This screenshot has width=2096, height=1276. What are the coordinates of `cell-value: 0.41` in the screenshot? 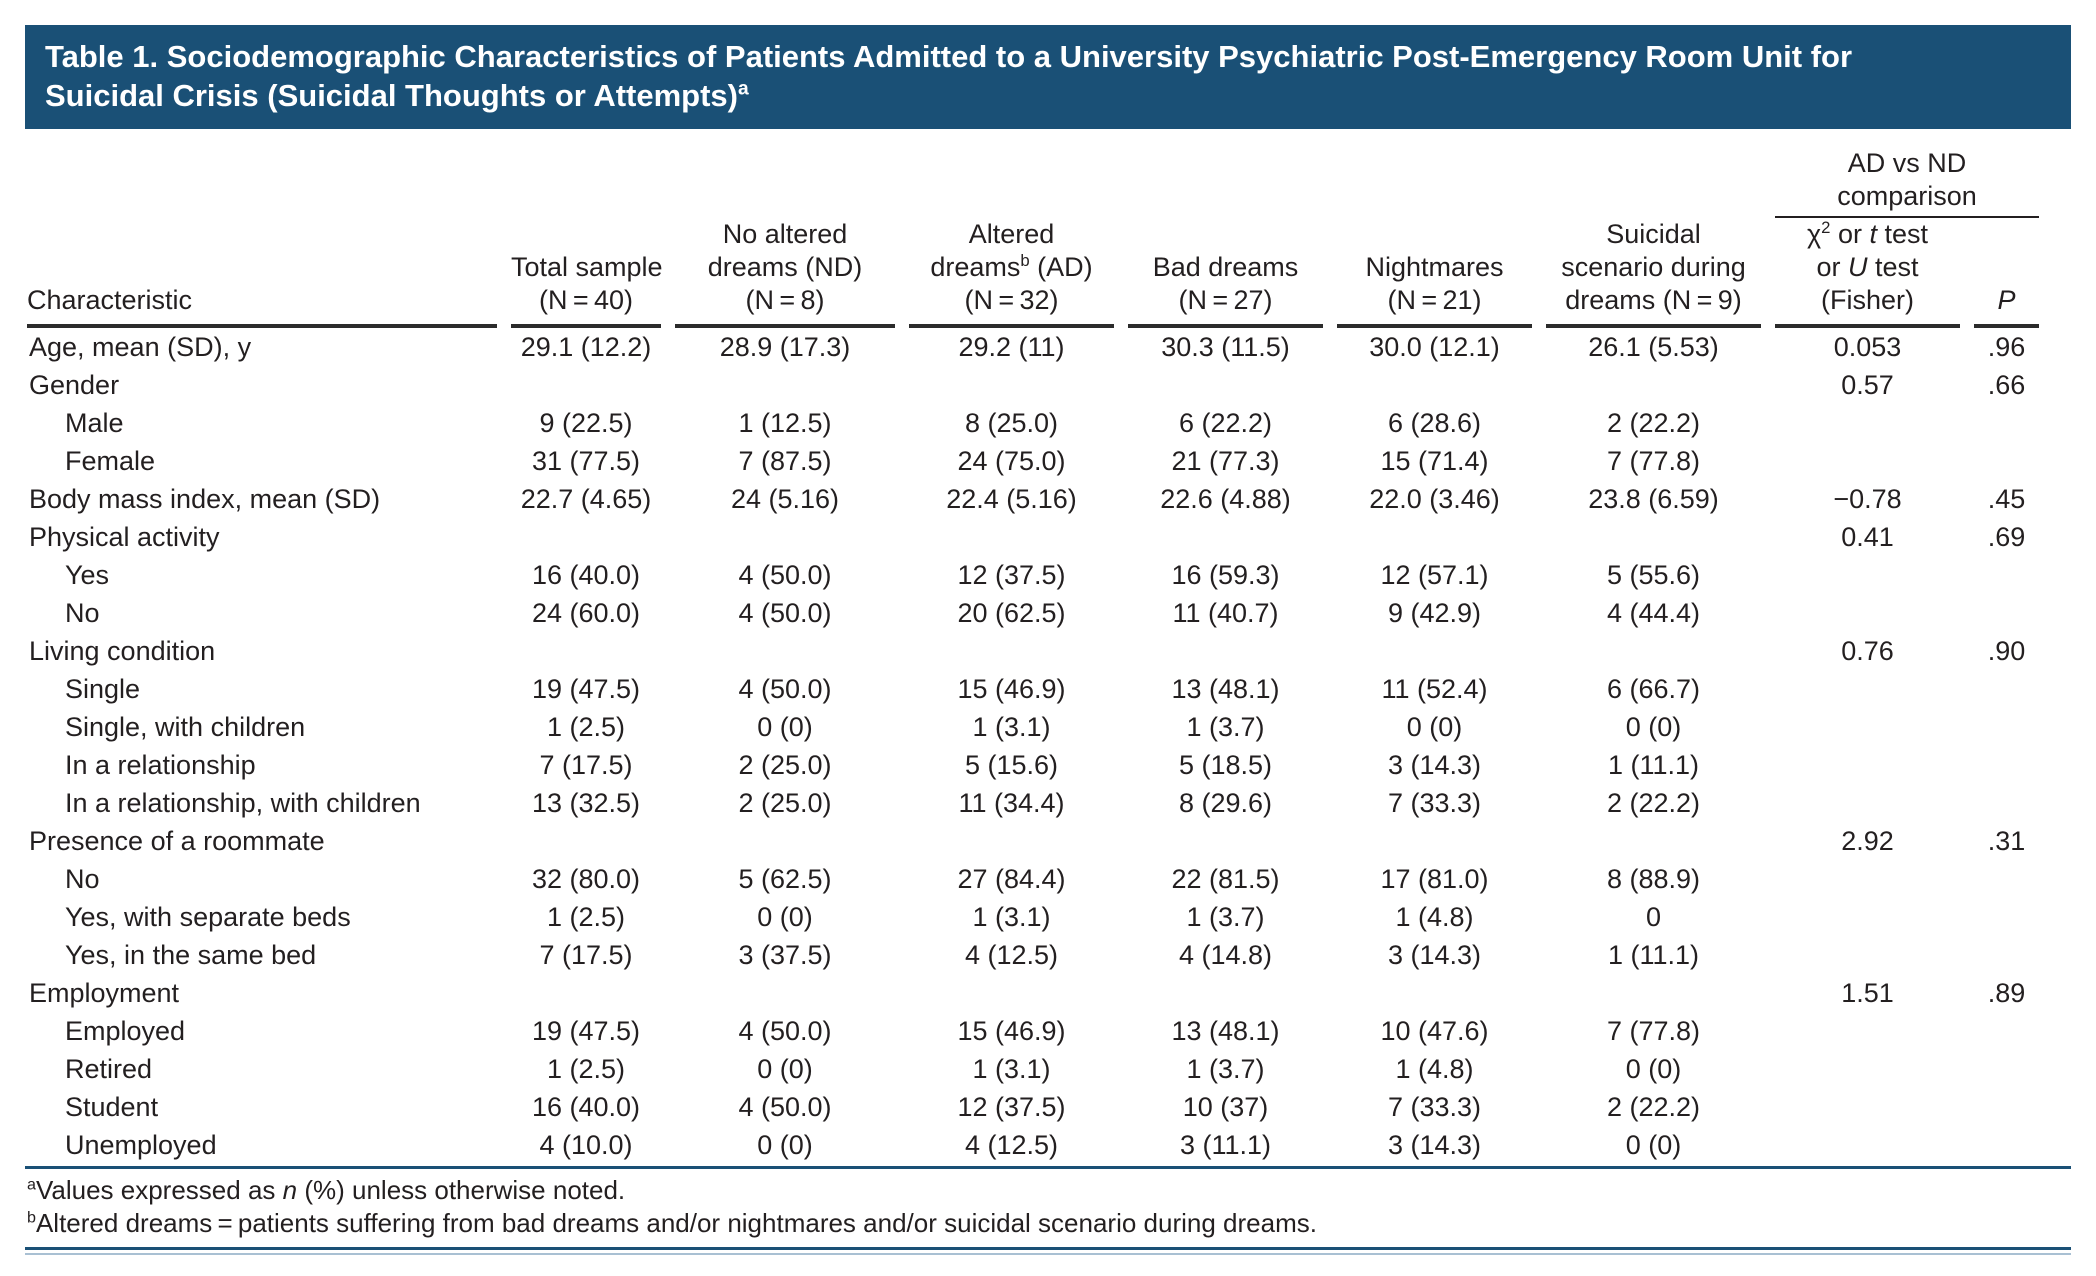 It's located at (1867, 536).